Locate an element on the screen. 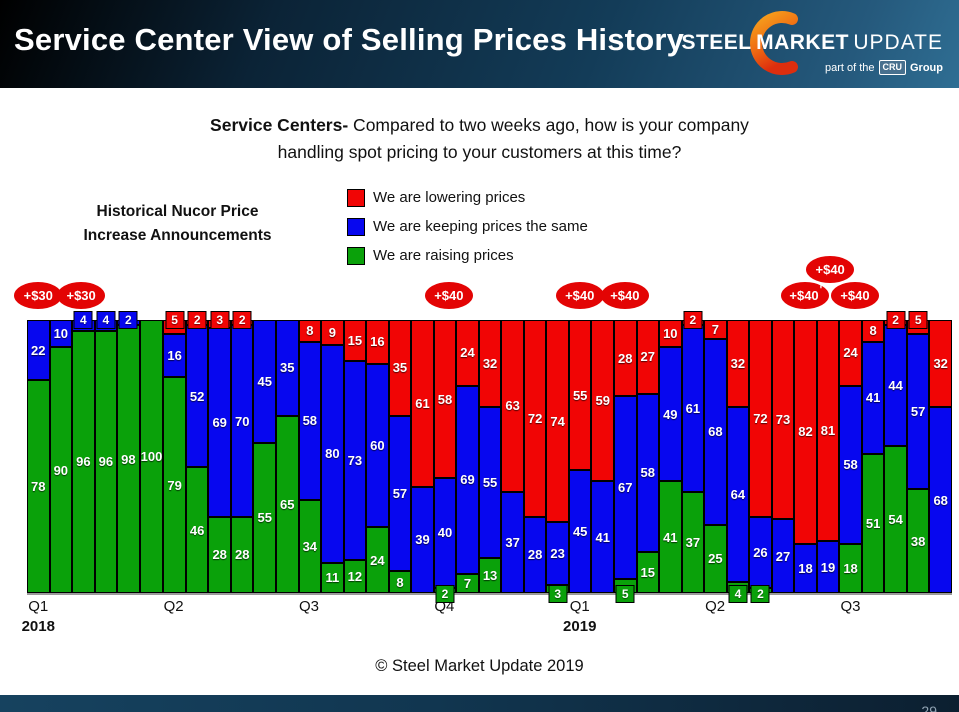 This screenshot has height=712, width=959. segment-value-label: 8 is located at coordinates (873, 331).